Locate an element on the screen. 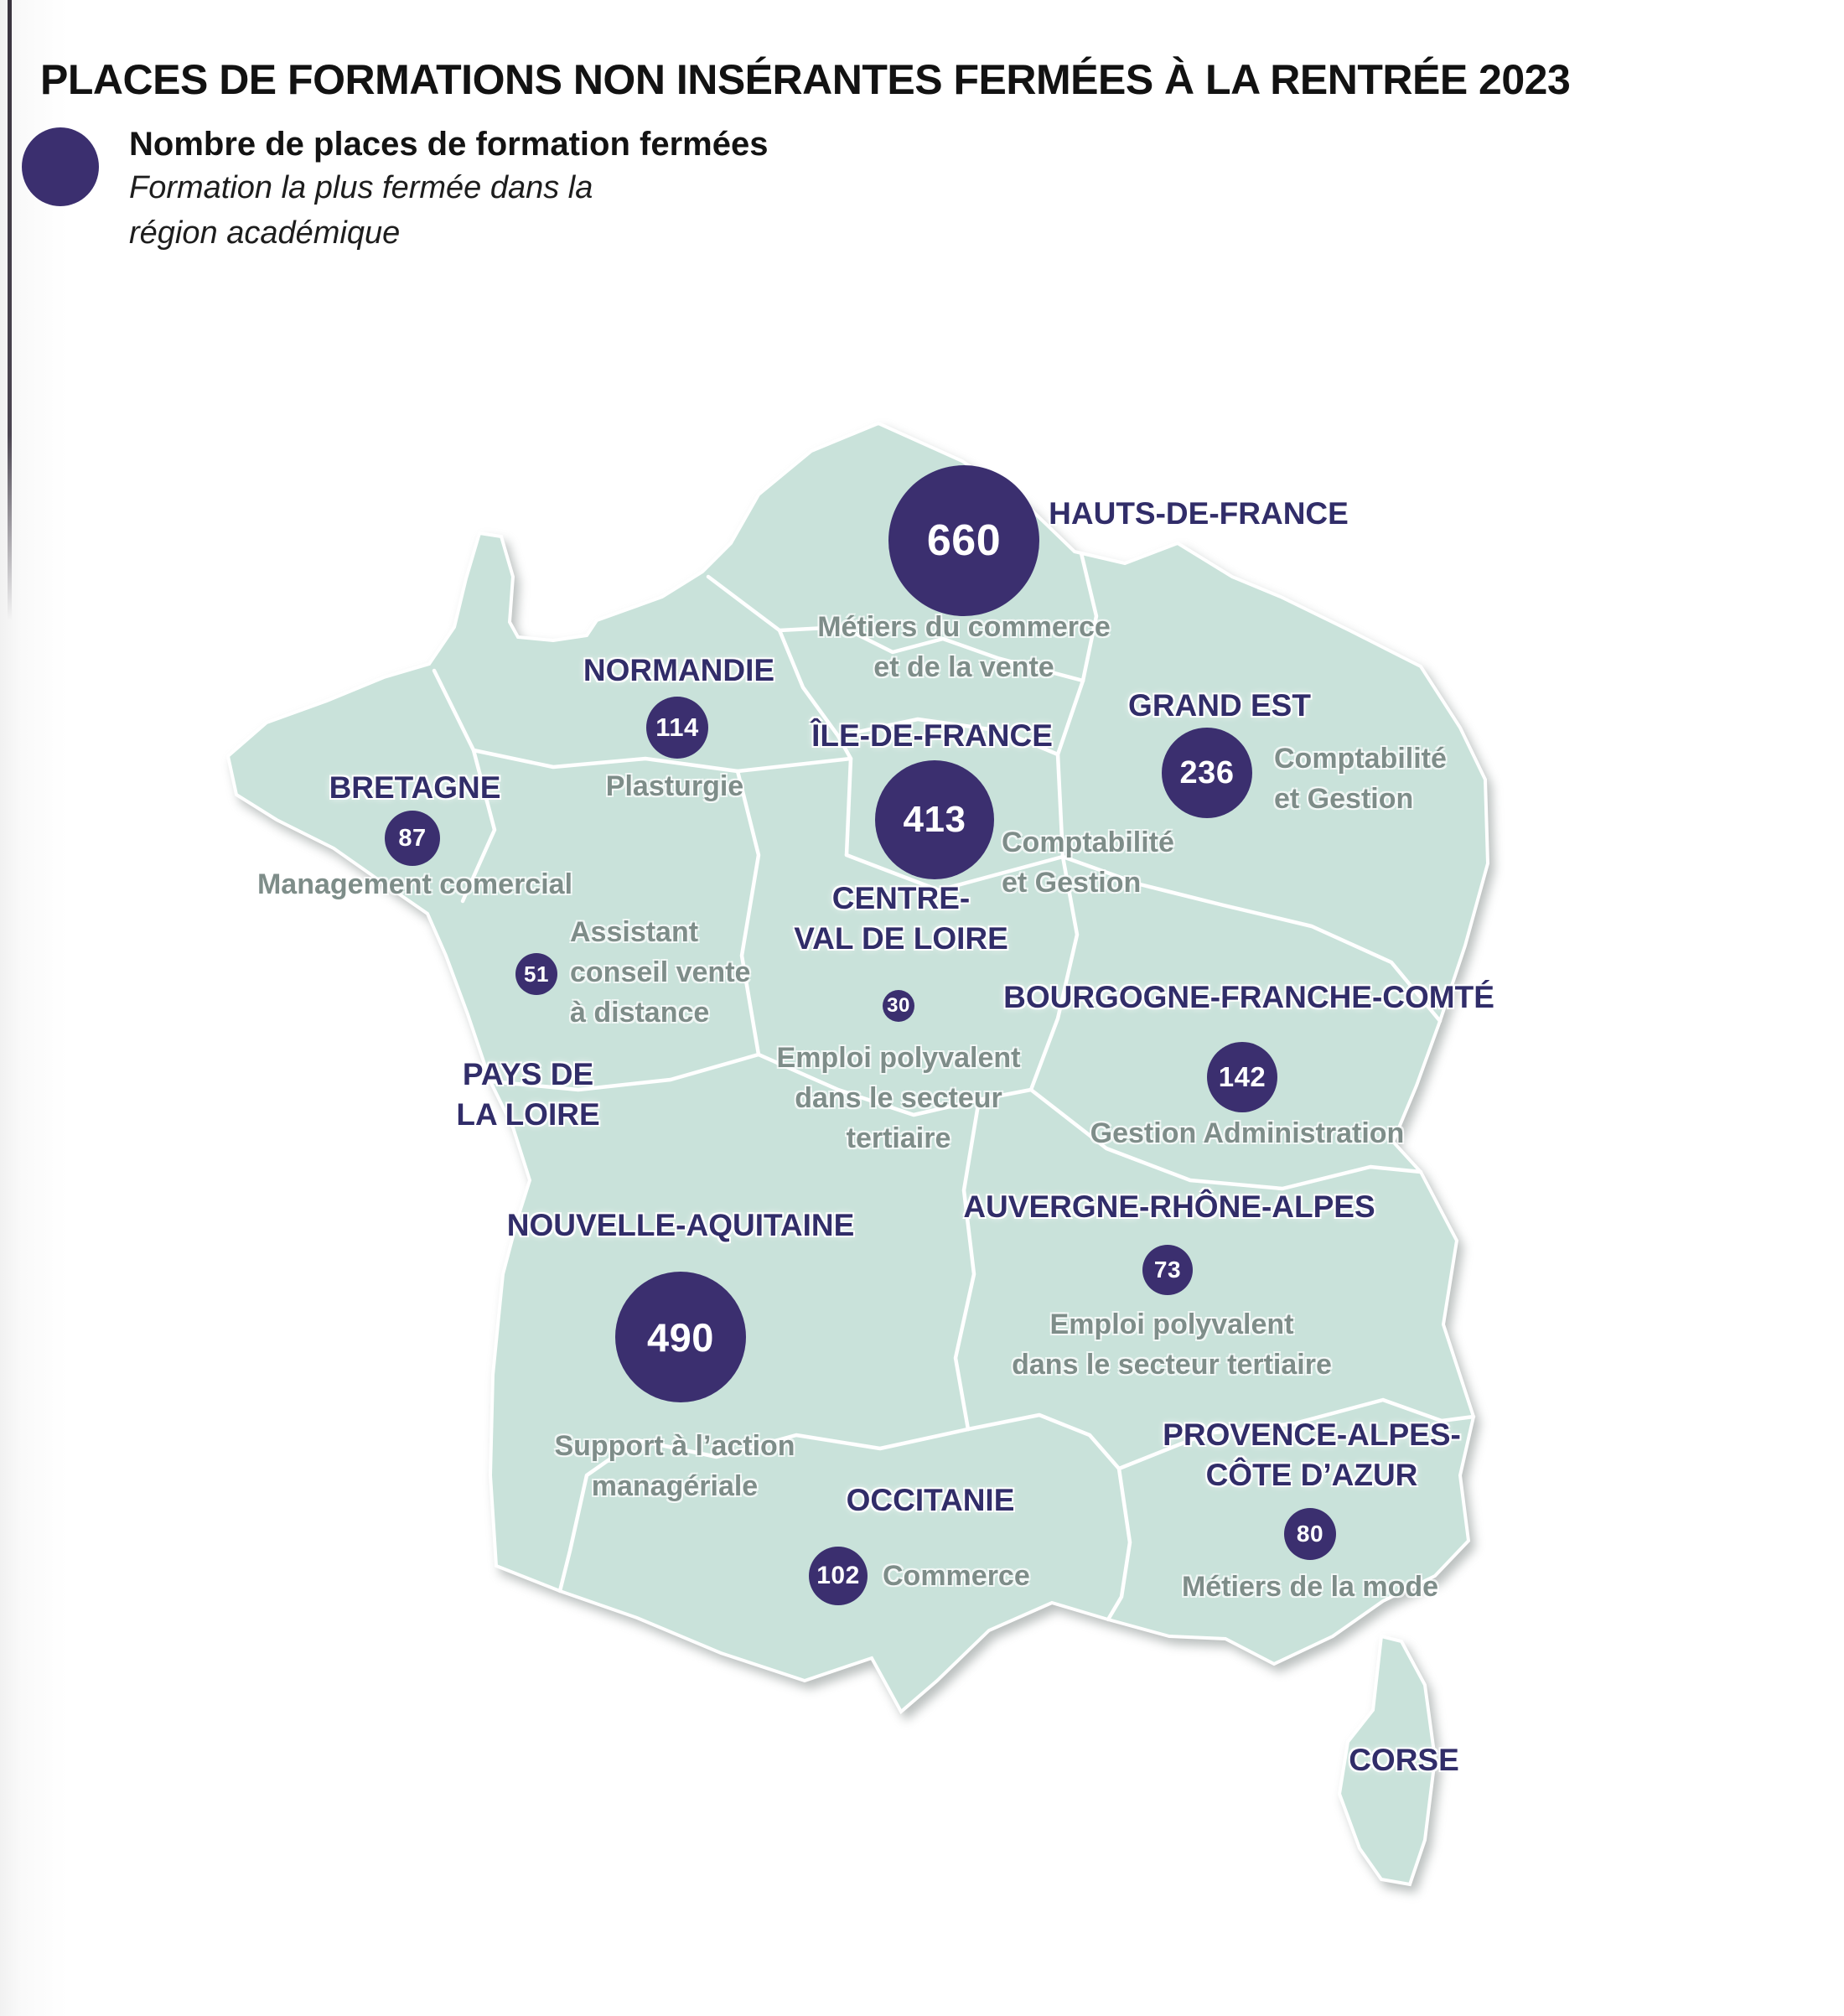  formation-label-grand-est-line: et Gestion is located at coordinates (1344, 799).